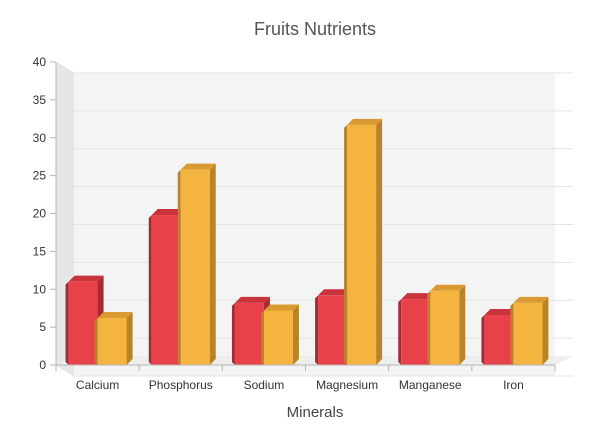 This screenshot has height=441, width=591. Describe the element at coordinates (40, 138) in the screenshot. I see `y-tick-label: 30` at that location.